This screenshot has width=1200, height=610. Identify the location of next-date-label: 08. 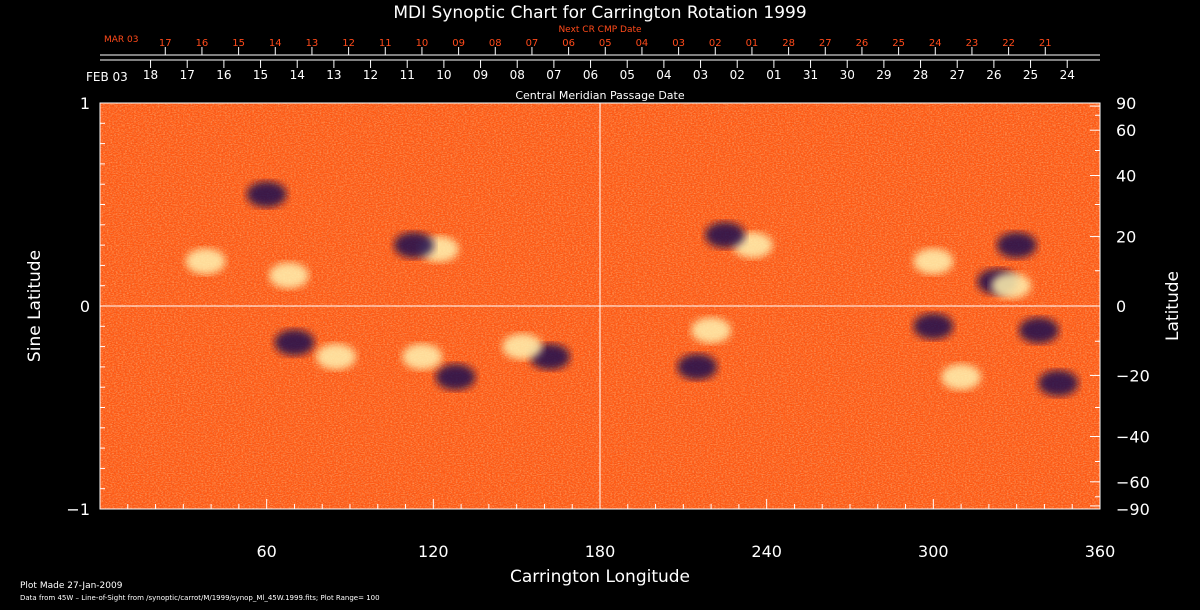
(495, 43).